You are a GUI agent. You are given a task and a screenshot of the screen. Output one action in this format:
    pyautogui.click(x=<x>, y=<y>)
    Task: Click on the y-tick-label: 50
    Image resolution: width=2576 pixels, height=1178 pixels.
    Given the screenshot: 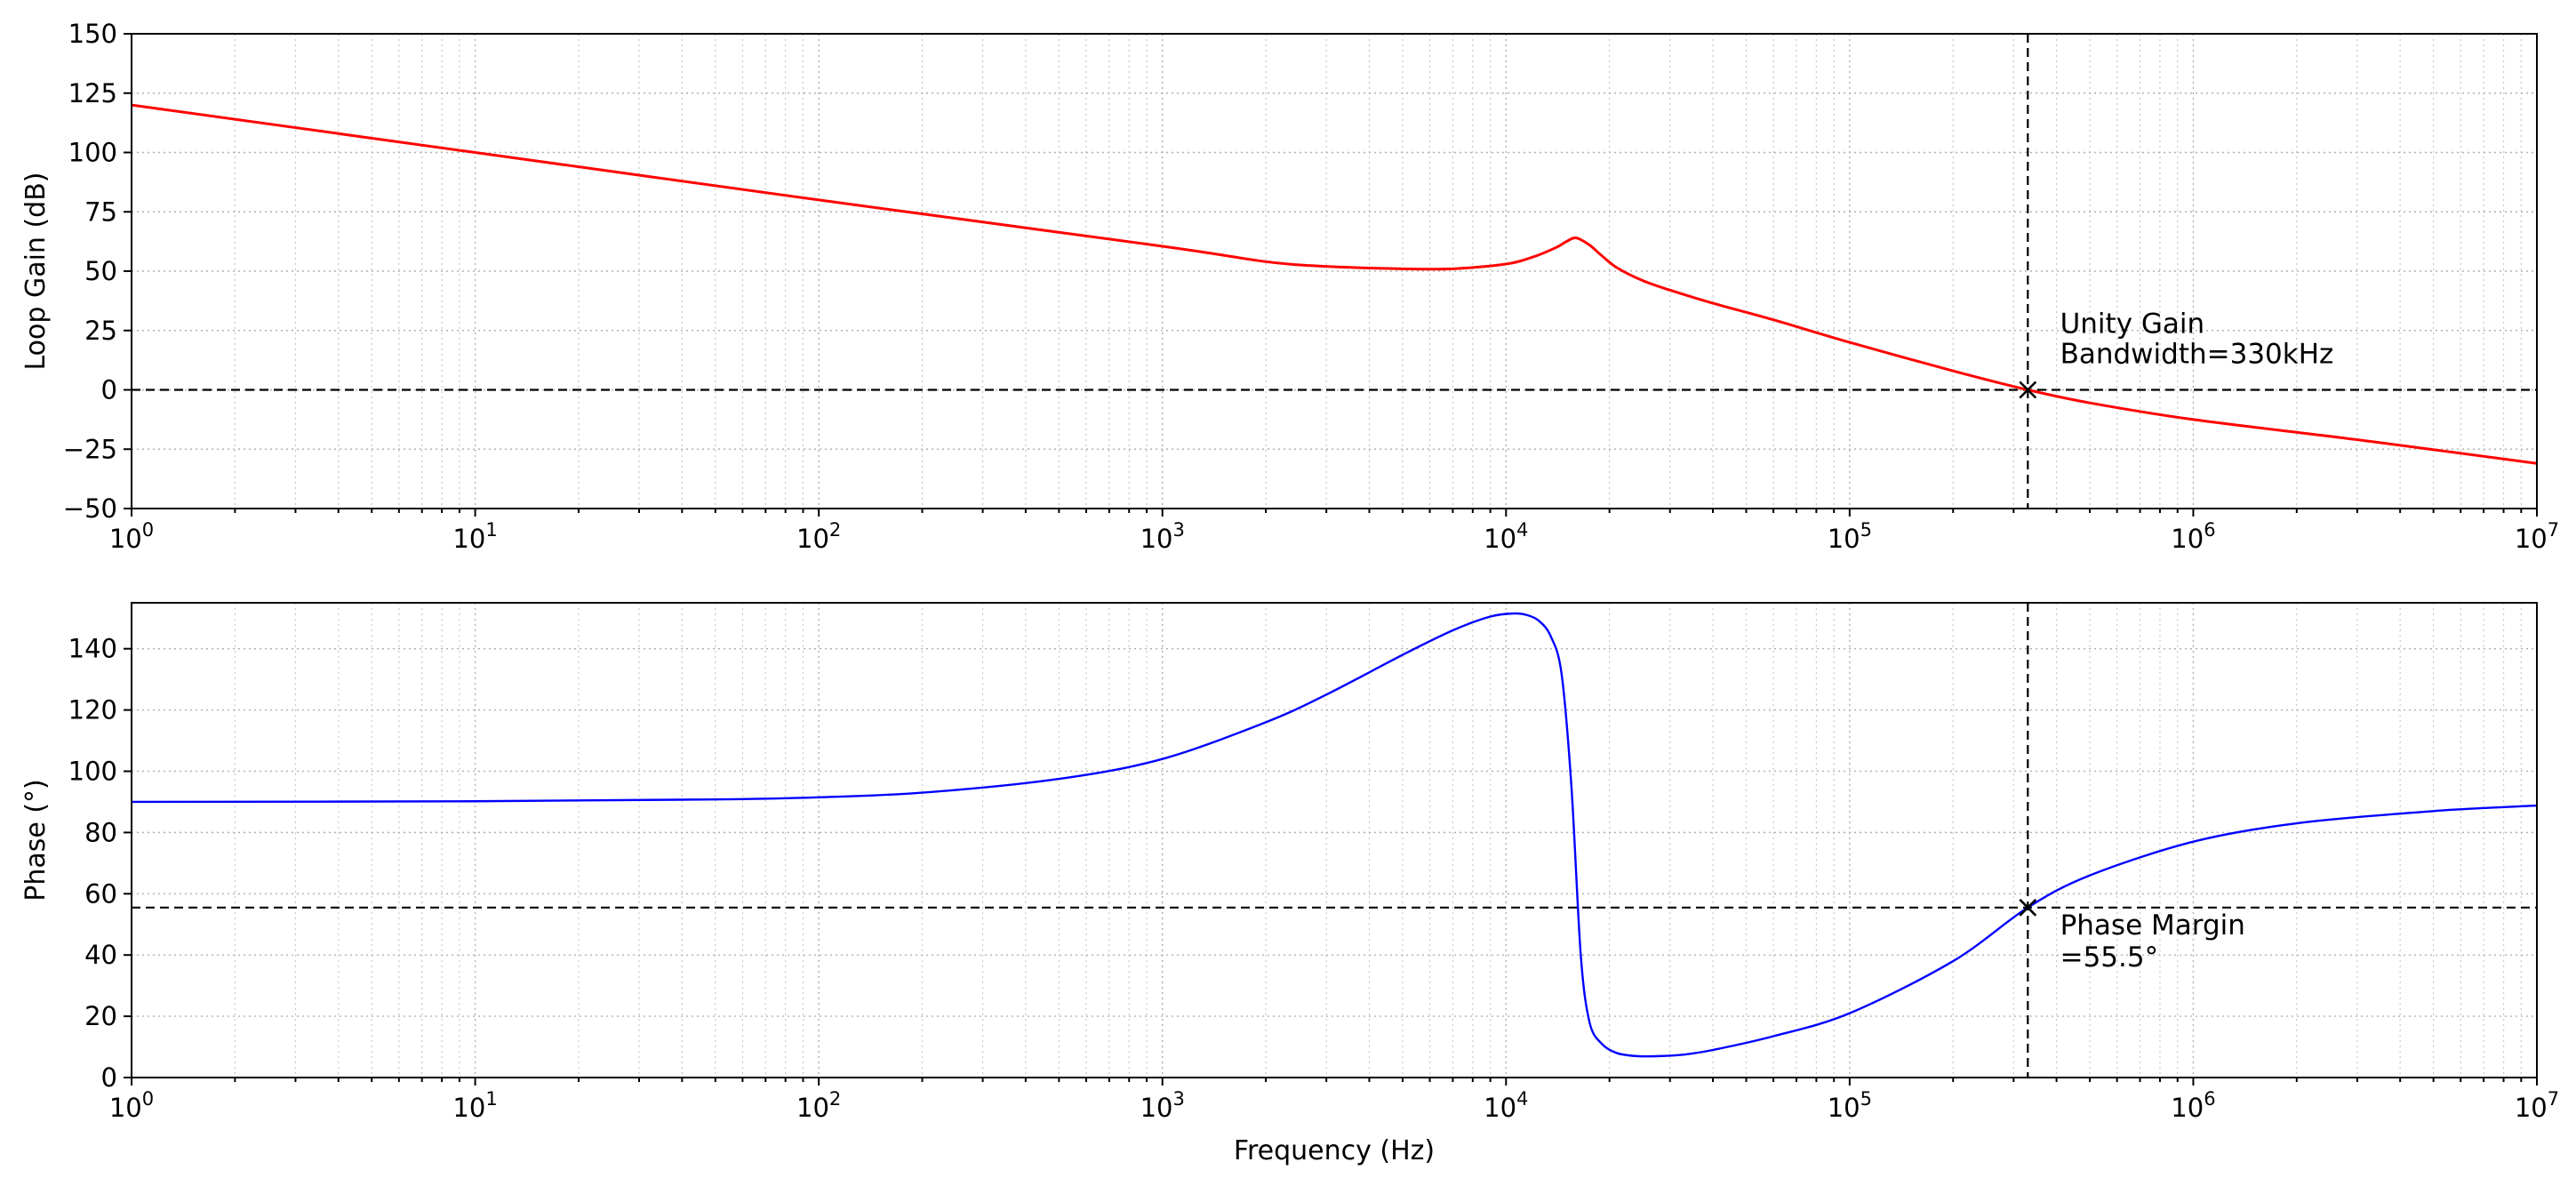 What is the action you would take?
    pyautogui.click(x=100, y=271)
    